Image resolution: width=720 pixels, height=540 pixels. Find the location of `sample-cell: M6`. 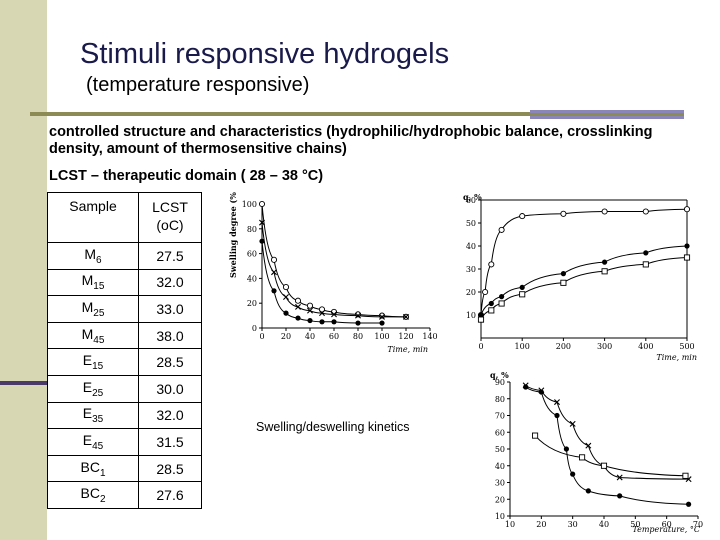

sample-cell: M6 is located at coordinates (93, 256).